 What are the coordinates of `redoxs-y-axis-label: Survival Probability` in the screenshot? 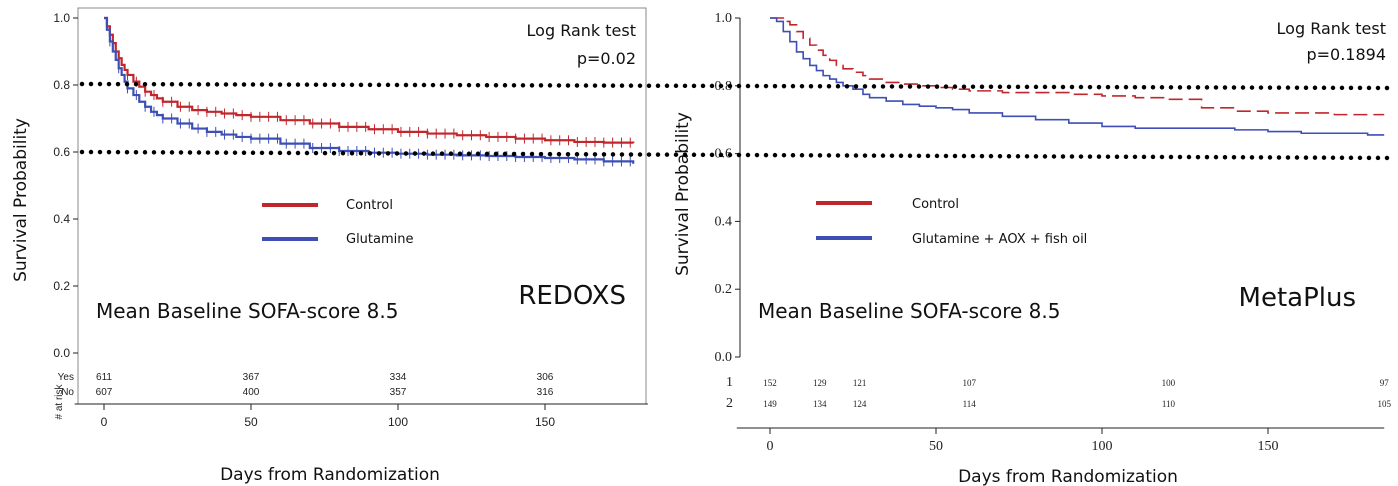 It's located at (21, 200).